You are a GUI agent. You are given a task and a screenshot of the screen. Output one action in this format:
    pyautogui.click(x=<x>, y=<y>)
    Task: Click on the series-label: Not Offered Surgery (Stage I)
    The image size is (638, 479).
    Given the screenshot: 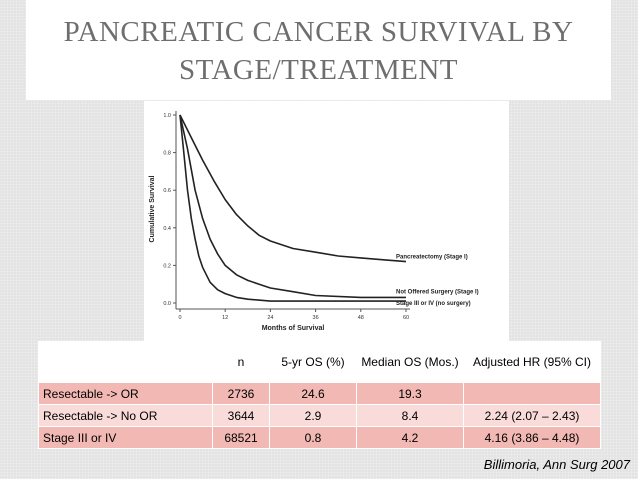 What is the action you would take?
    pyautogui.click(x=437, y=292)
    